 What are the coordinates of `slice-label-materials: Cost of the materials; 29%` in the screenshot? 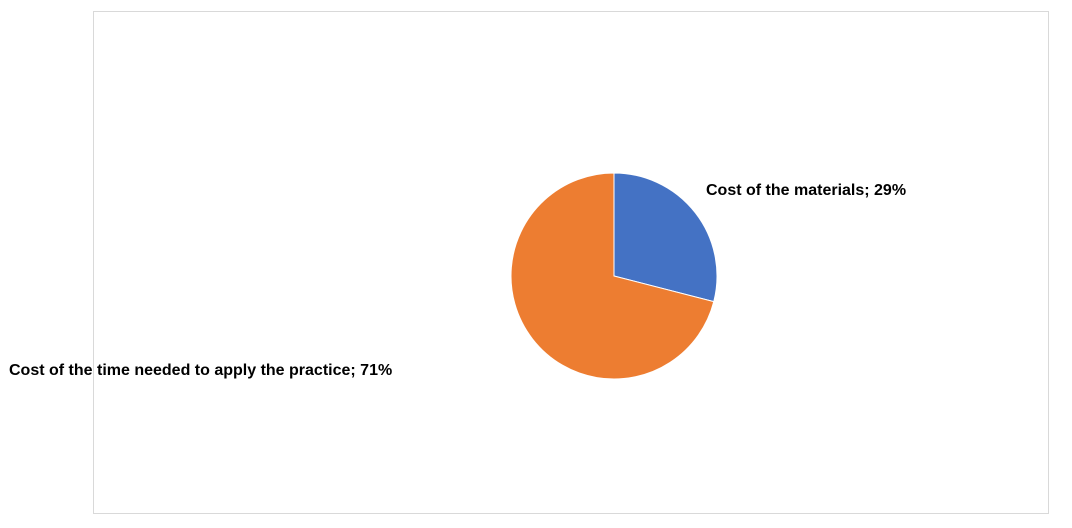 It's located at (806, 190).